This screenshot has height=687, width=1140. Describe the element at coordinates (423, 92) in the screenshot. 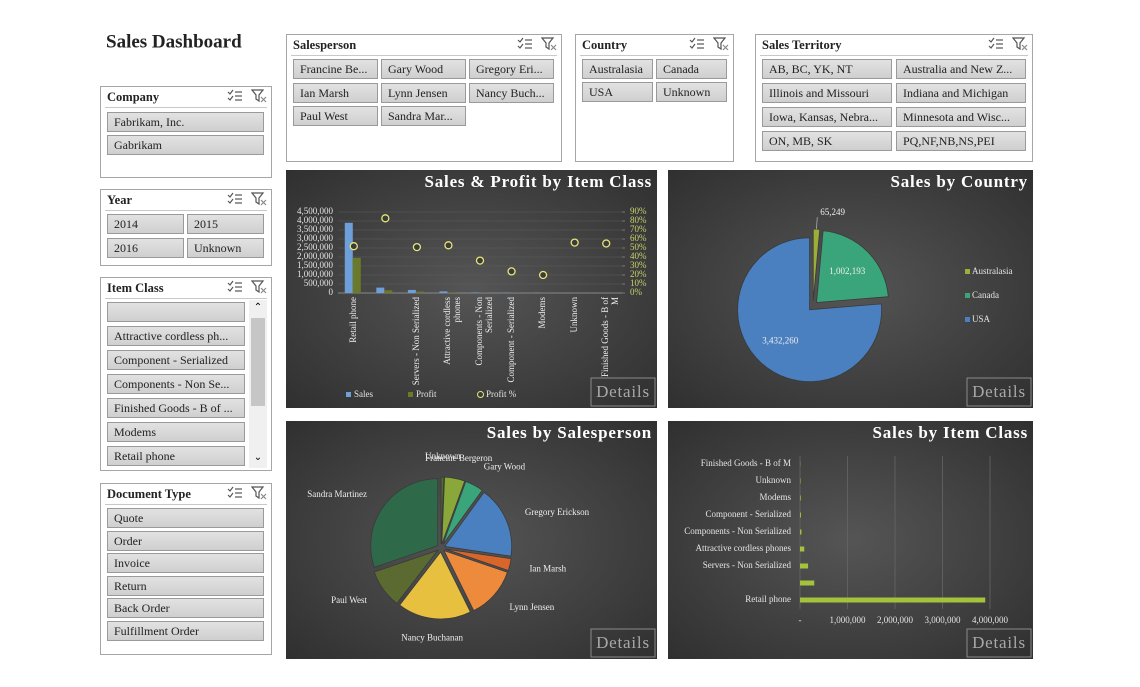

I see `slicer-item: Lynn Jensen` at that location.